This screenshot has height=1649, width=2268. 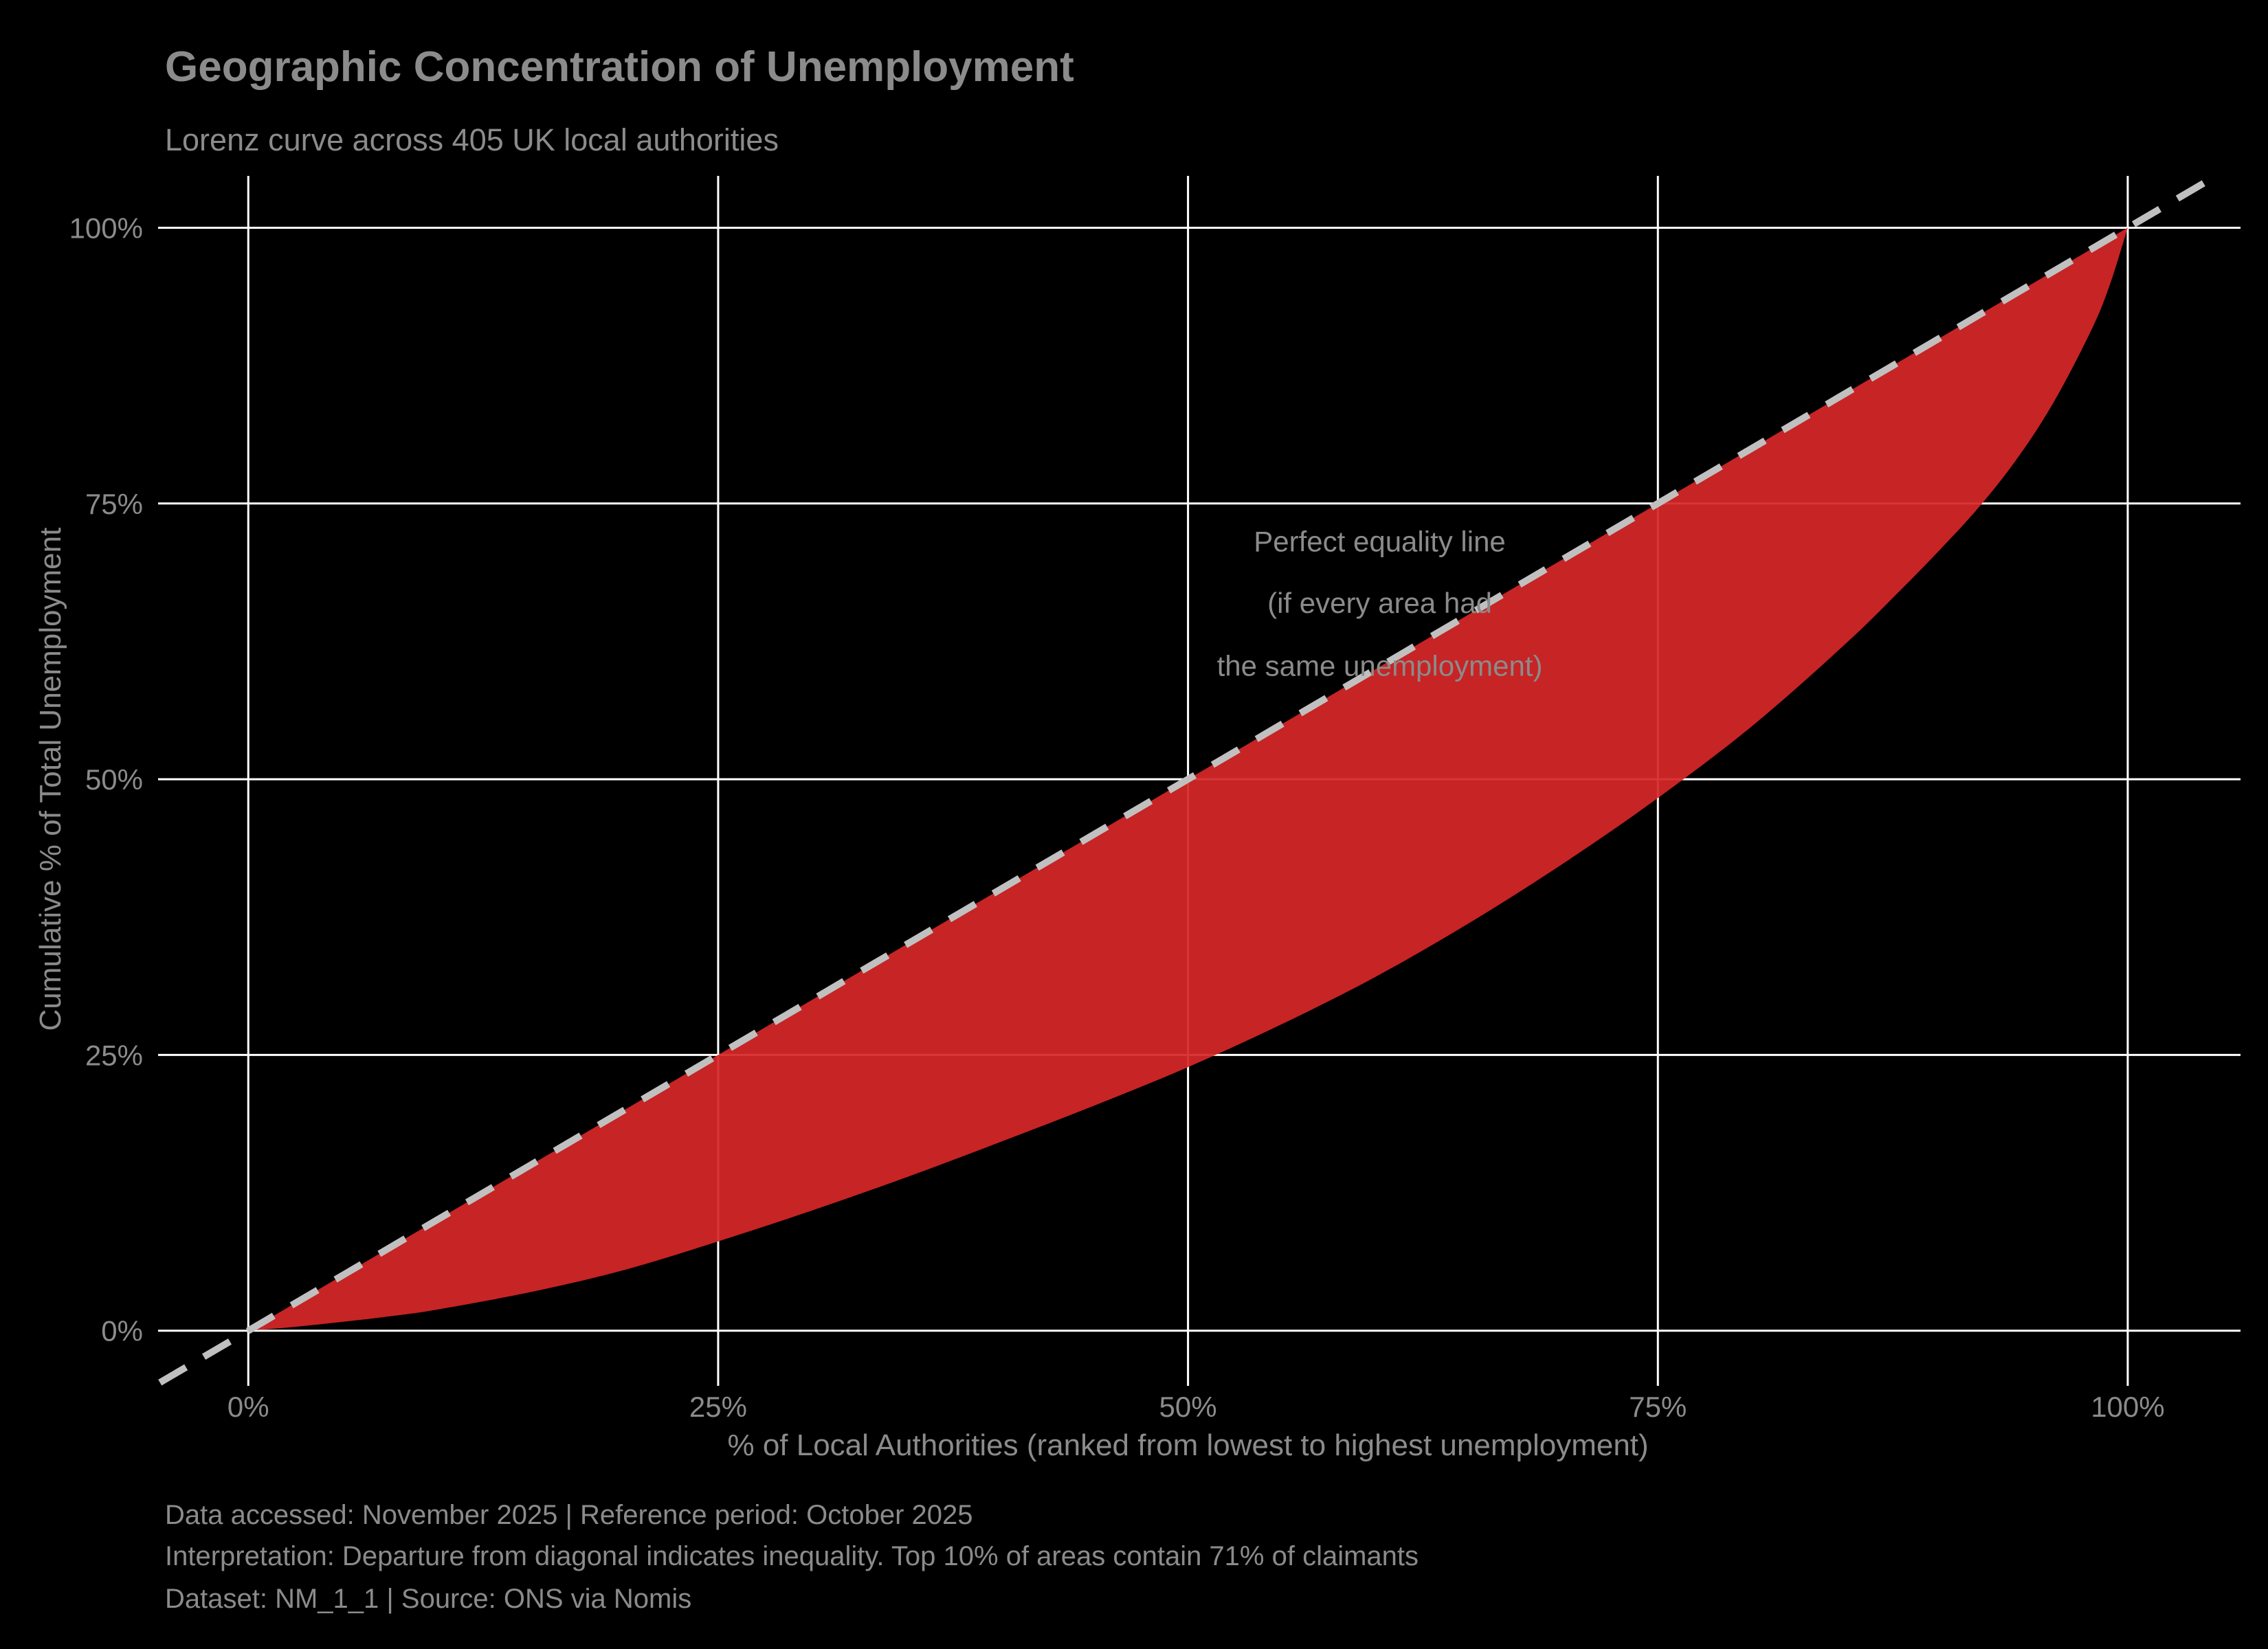 I want to click on annotation-line-3: the same unemployment), so click(x=1380, y=666).